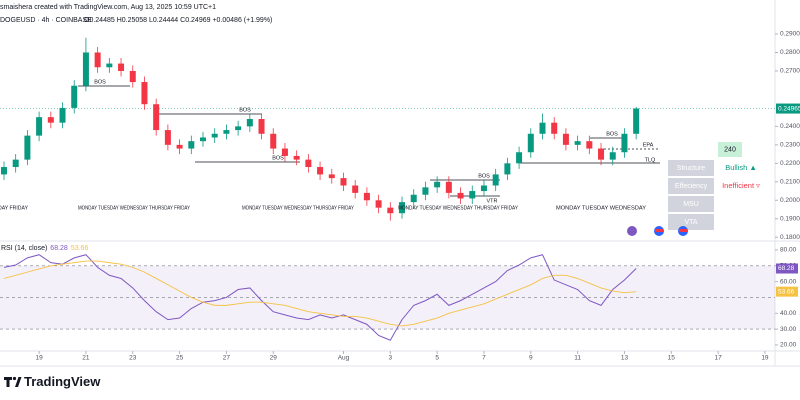 The height and width of the screenshot is (400, 800). Describe the element at coordinates (320, 293) in the screenshot. I see `rsi-line` at that location.